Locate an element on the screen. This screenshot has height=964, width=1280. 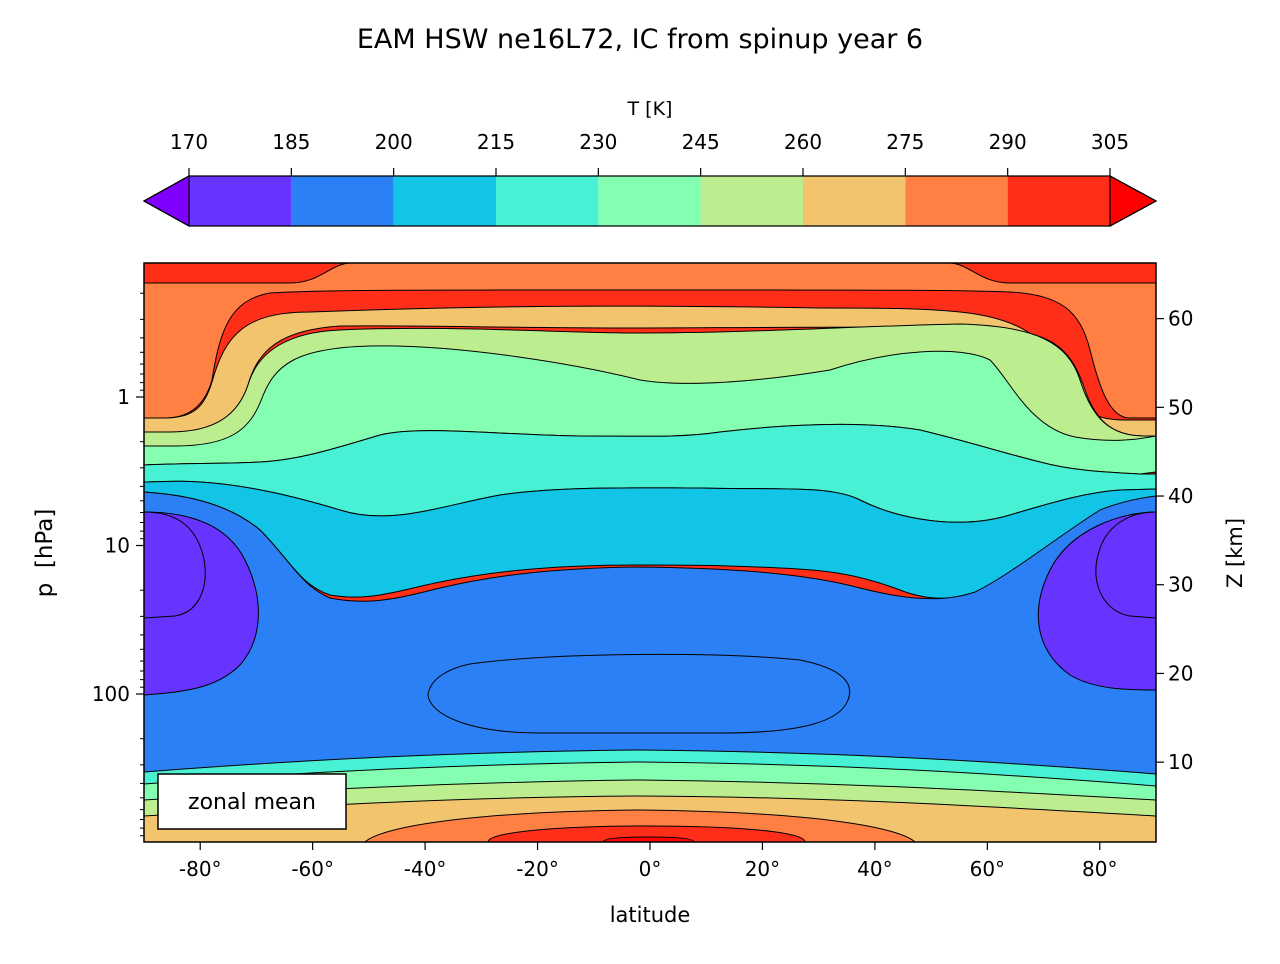
x-tick-label: -20° is located at coordinates (537, 869).